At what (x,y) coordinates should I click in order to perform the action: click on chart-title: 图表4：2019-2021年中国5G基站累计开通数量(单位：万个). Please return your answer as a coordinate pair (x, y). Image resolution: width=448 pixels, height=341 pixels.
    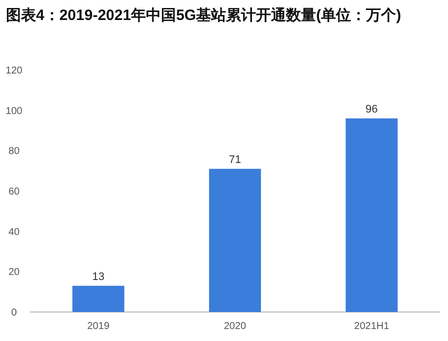
    Looking at the image, I should click on (204, 15).